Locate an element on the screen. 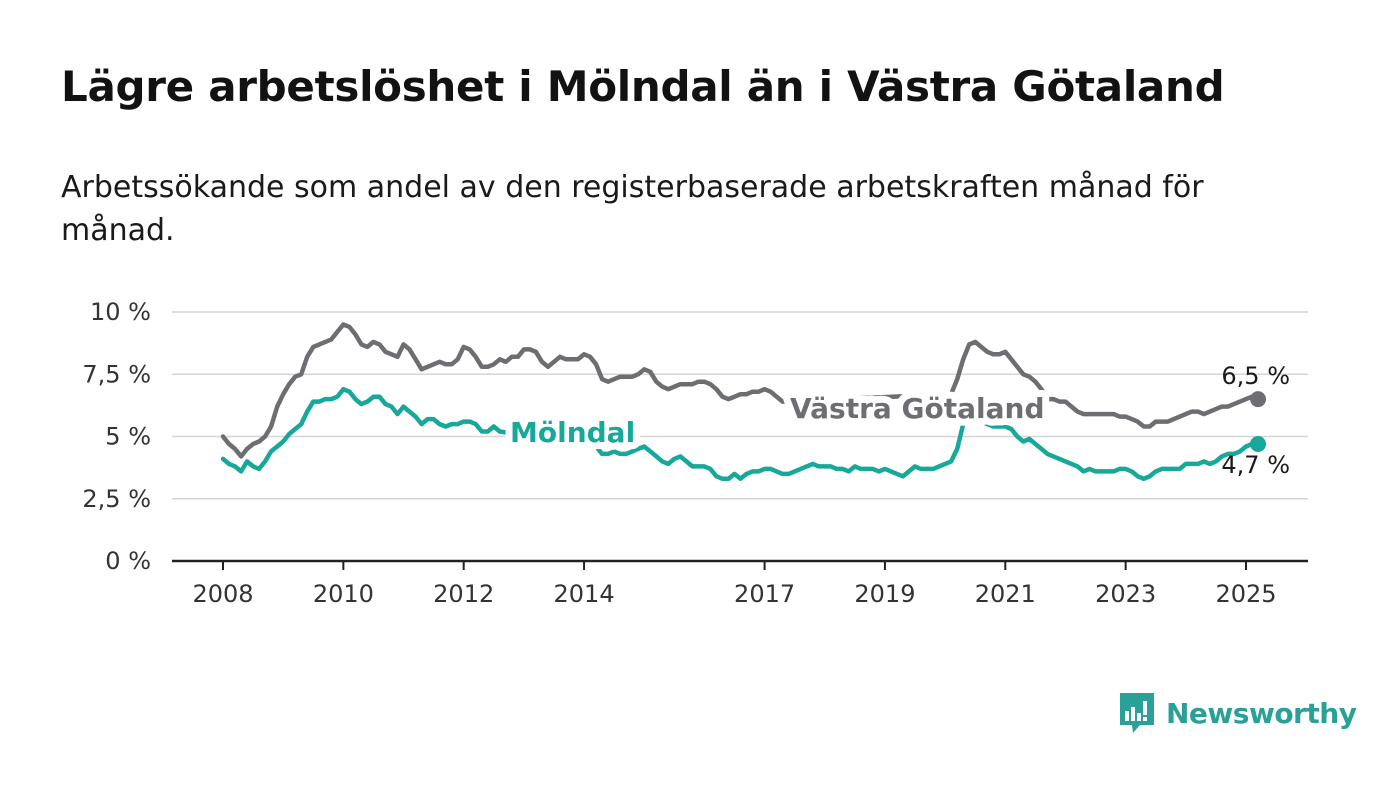 Image resolution: width=1400 pixels, height=794 pixels. series-label-halo: Mölndal is located at coordinates (572, 432).